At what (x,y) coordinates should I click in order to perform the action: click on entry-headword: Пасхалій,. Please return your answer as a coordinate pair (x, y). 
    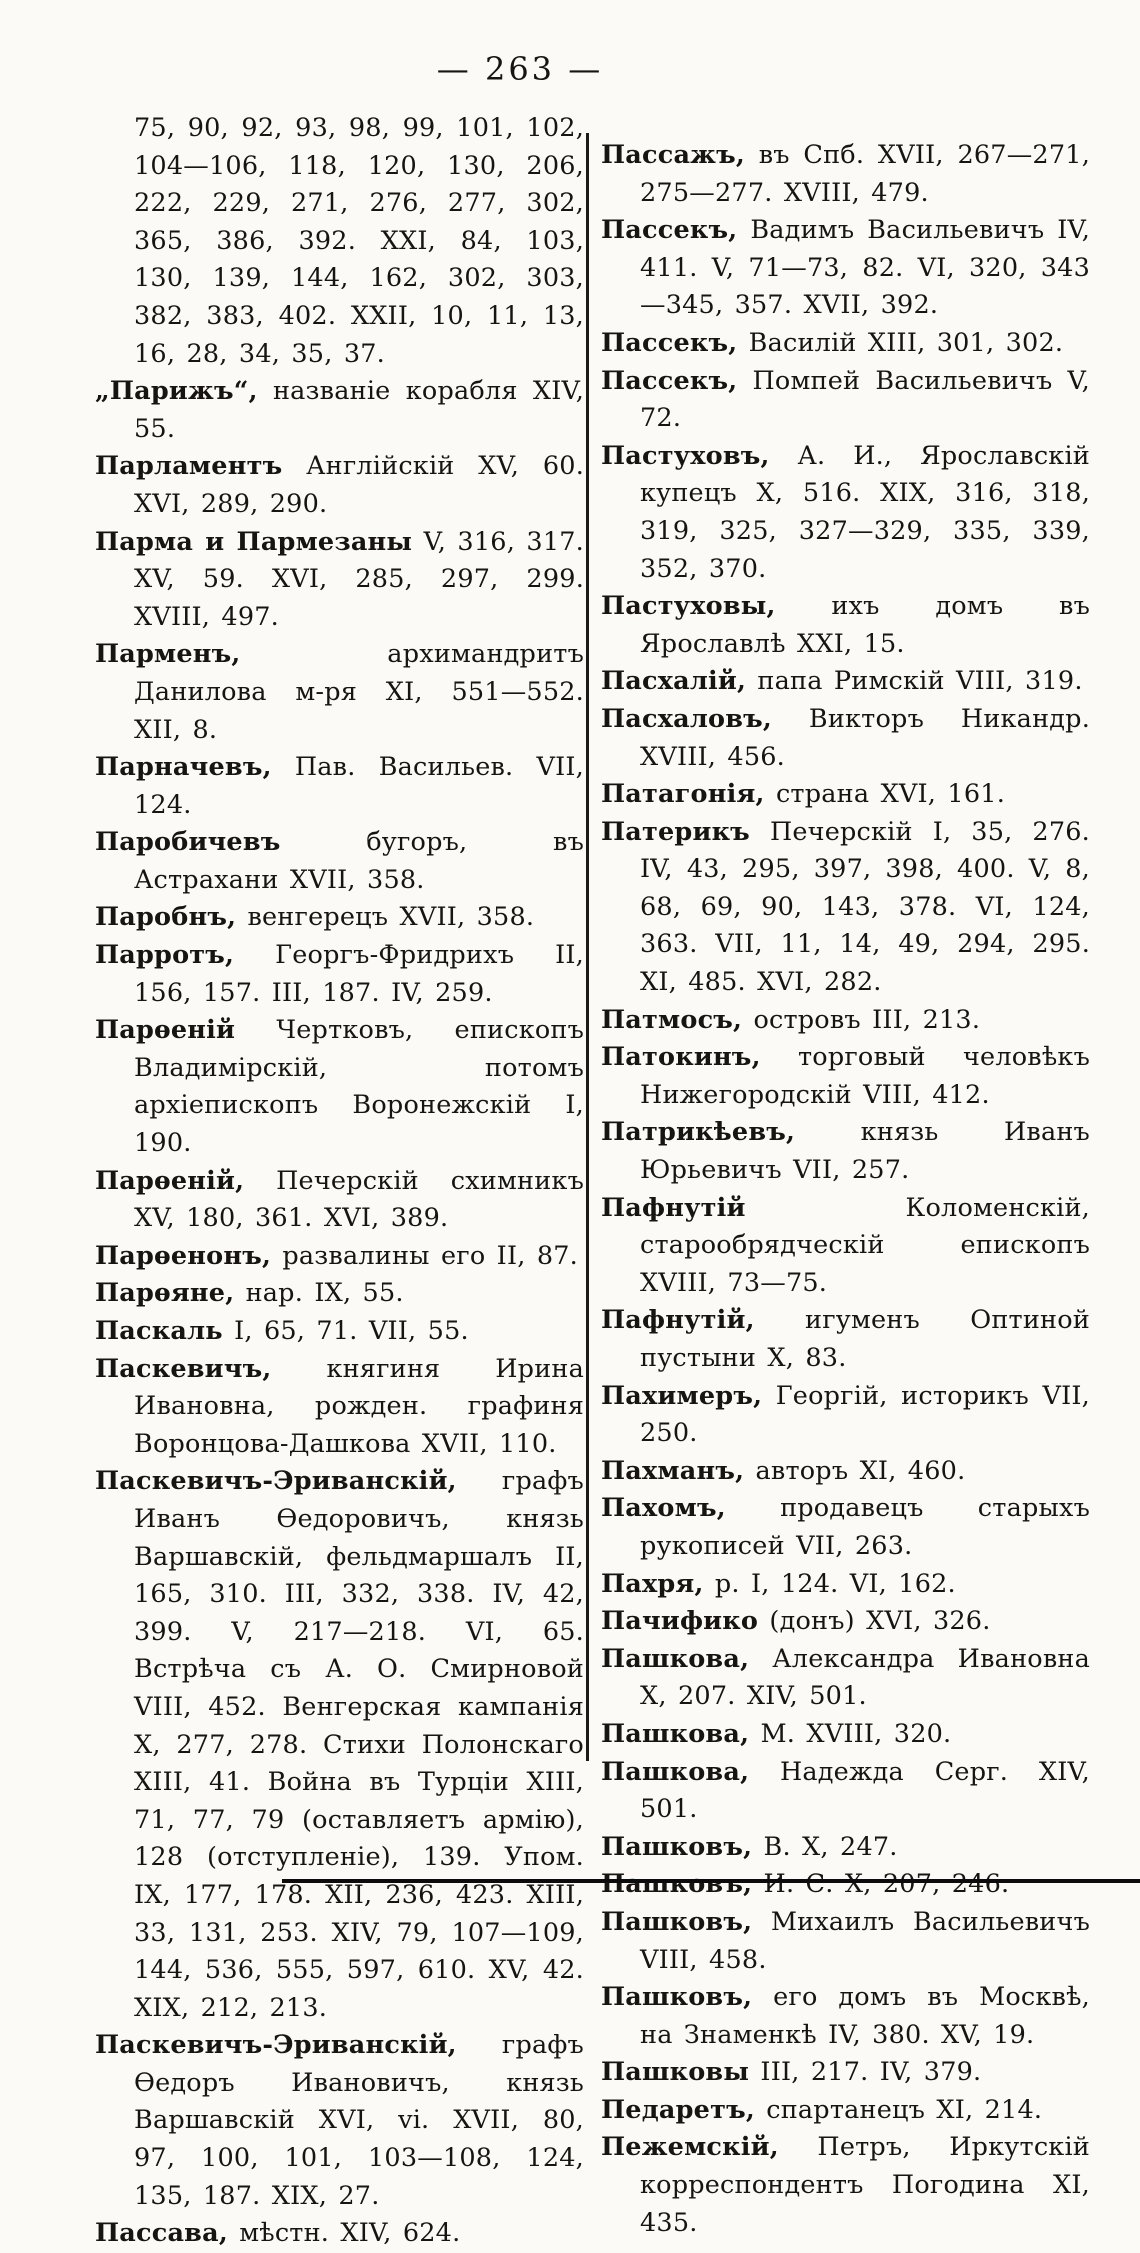
    Looking at the image, I should click on (674, 681).